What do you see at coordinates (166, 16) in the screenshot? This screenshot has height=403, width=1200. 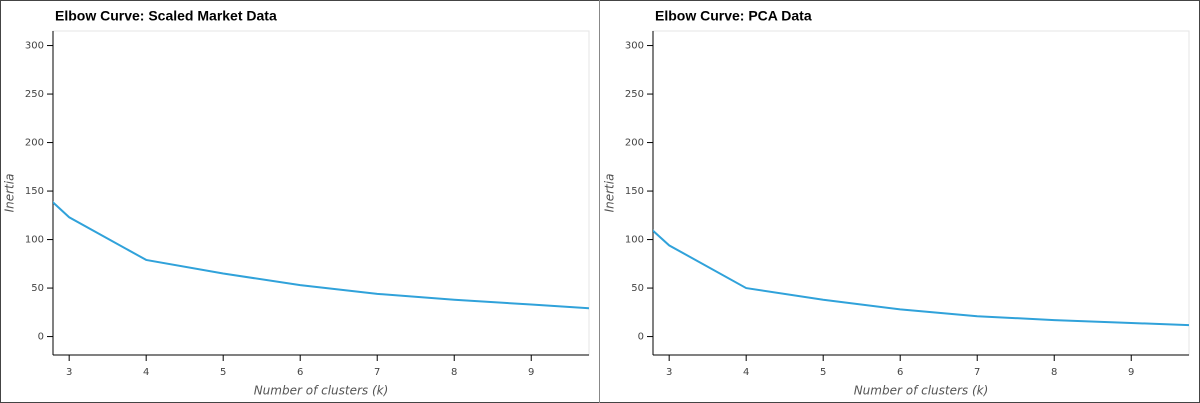 I see `chart-title: Elbow Curve: Scaled Market Data` at bounding box center [166, 16].